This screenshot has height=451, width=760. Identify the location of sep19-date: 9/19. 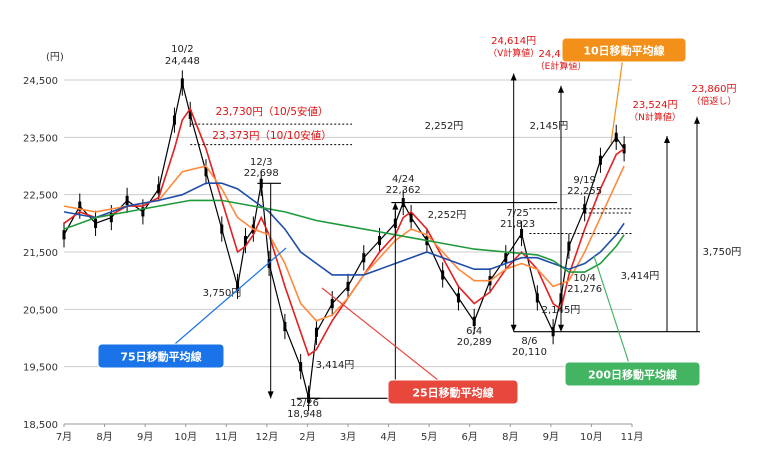
(584, 180).